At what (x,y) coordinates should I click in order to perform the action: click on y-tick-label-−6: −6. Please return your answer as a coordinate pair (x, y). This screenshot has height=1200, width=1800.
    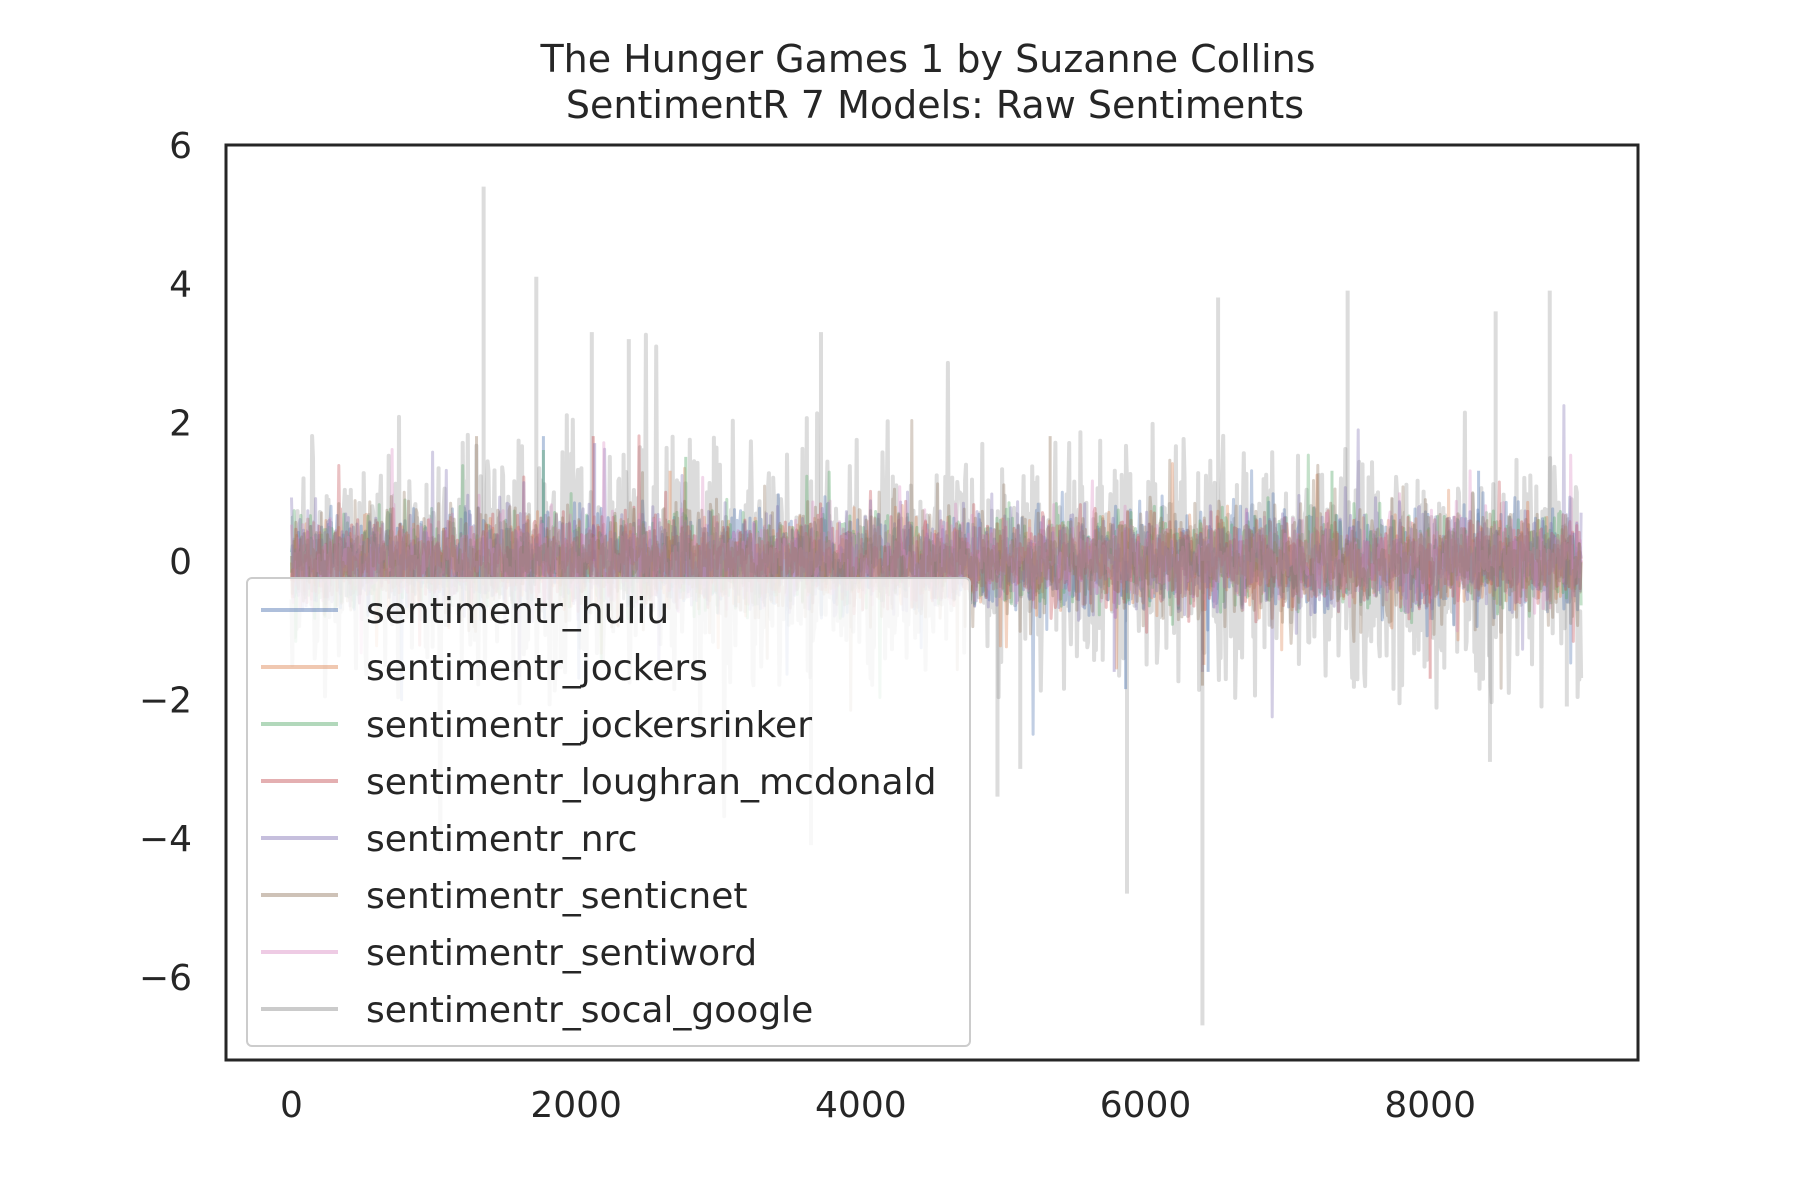
    Looking at the image, I should click on (165, 978).